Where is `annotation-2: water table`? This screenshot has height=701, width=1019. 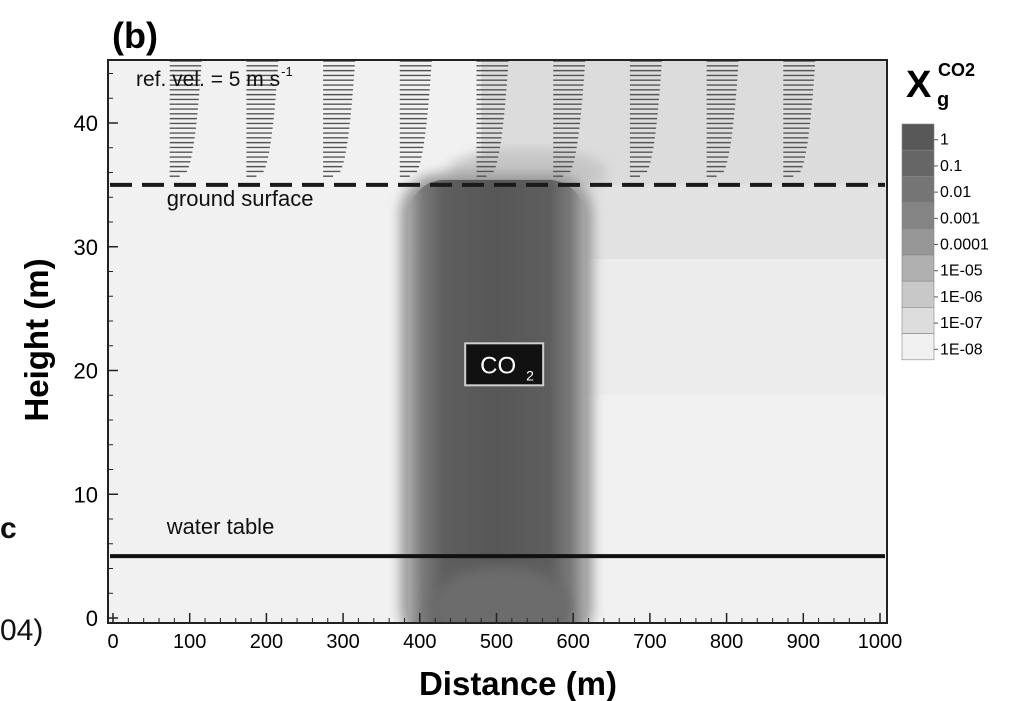 annotation-2: water table is located at coordinates (220, 526).